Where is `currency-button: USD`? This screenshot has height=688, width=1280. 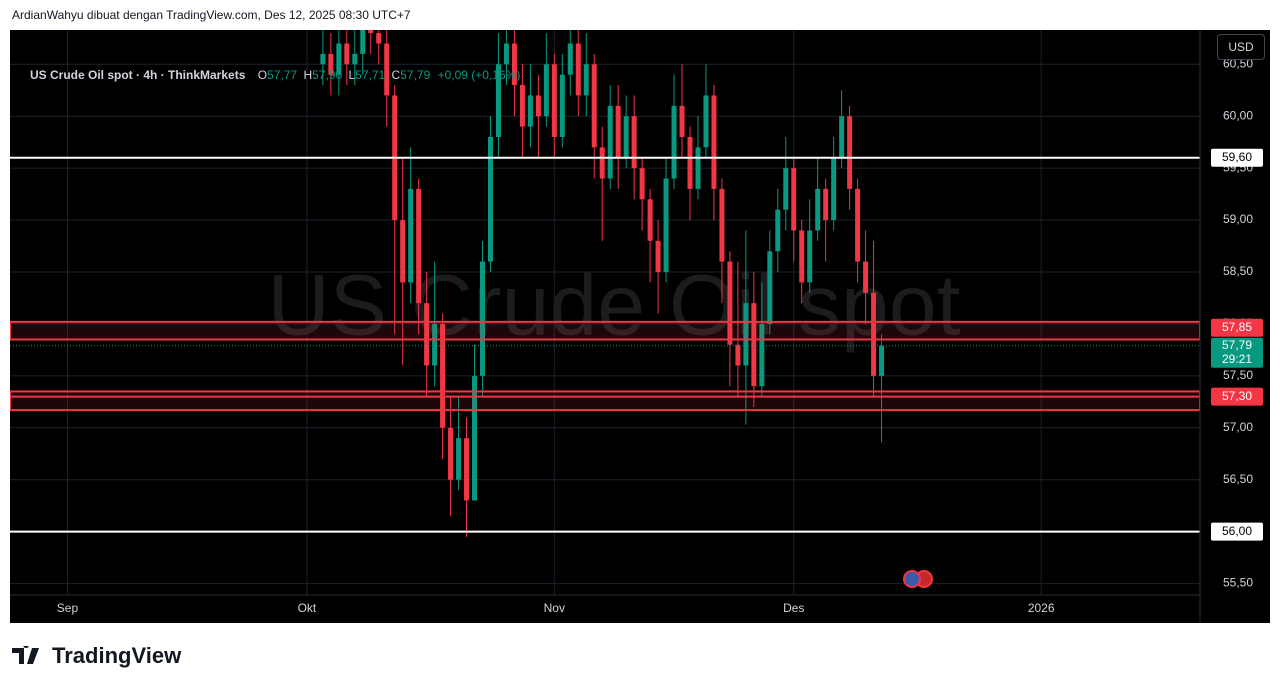
currency-button: USD is located at coordinates (1241, 47).